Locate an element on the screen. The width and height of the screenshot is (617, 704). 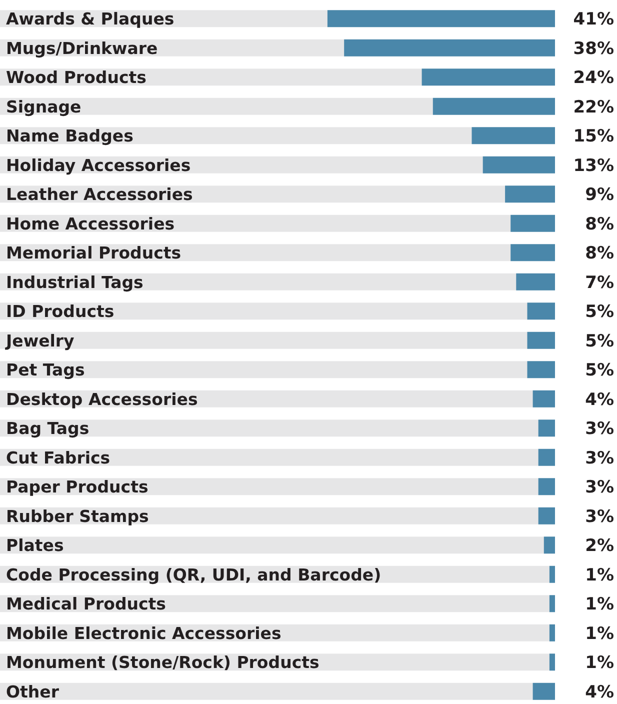
y-tick-label: Paper Products is located at coordinates (77, 487).